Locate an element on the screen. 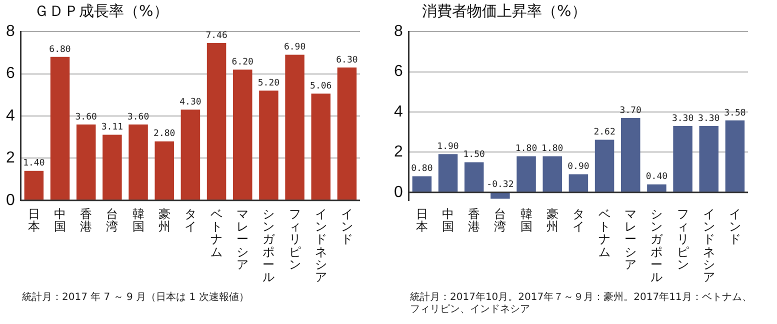 The width and height of the screenshot is (777, 324). data-label: 6.80 is located at coordinates (60, 49).